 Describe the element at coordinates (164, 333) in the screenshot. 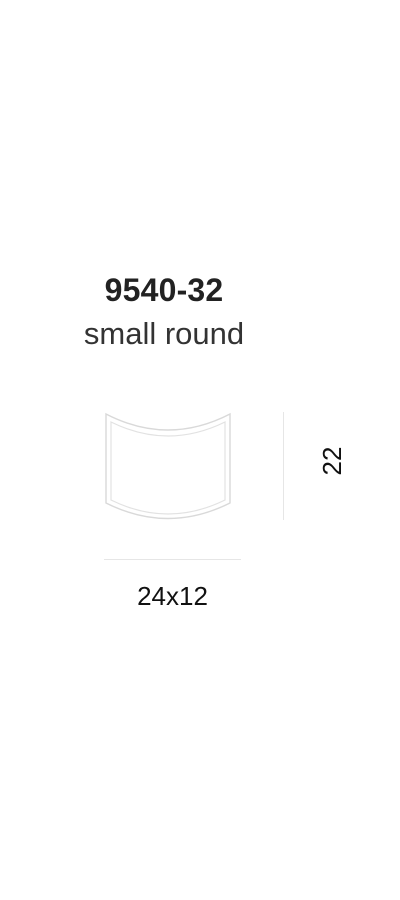

I see `product-name: small round` at that location.